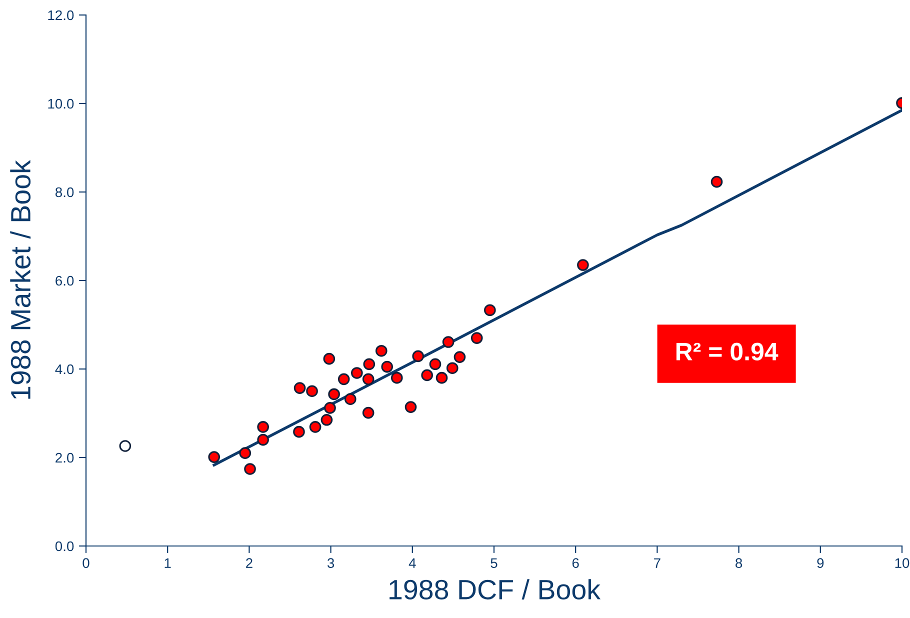  What do you see at coordinates (249, 563) in the screenshot?
I see `x-tick-label: 2` at bounding box center [249, 563].